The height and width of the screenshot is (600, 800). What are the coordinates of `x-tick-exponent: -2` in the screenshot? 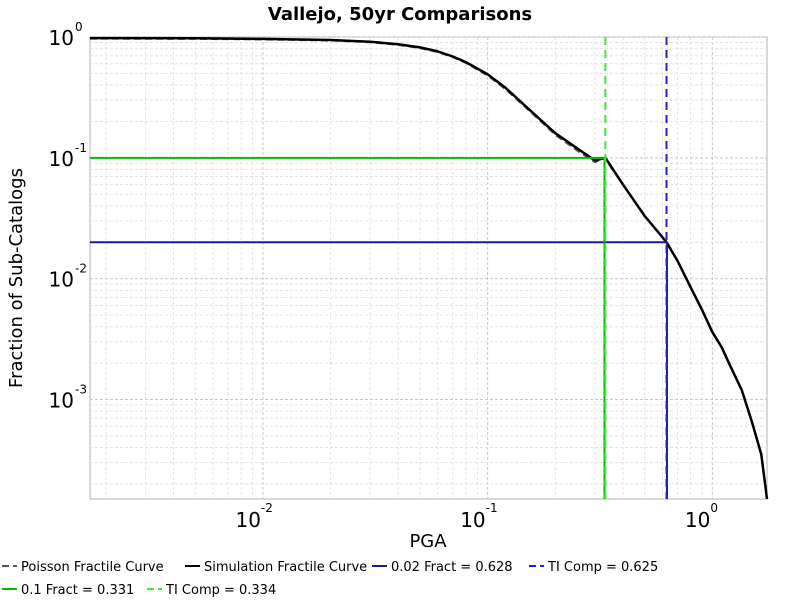 It's located at (267, 508).